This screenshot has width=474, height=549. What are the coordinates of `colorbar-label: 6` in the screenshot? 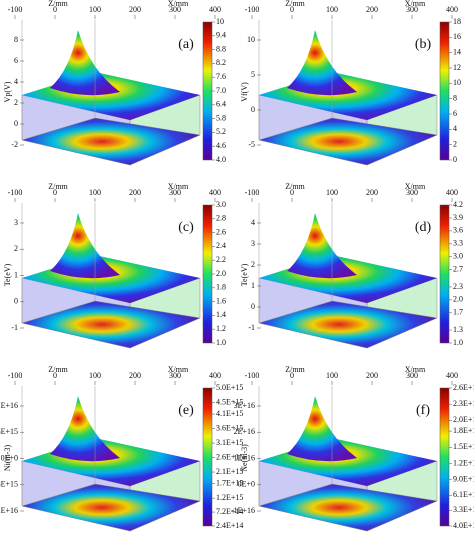 It's located at (455, 113).